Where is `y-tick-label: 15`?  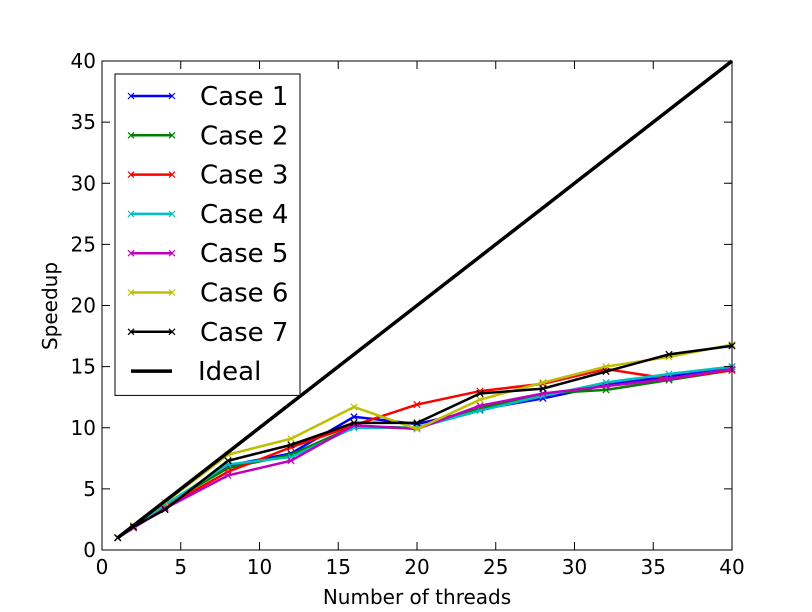
y-tick-label: 15 is located at coordinates (83, 367).